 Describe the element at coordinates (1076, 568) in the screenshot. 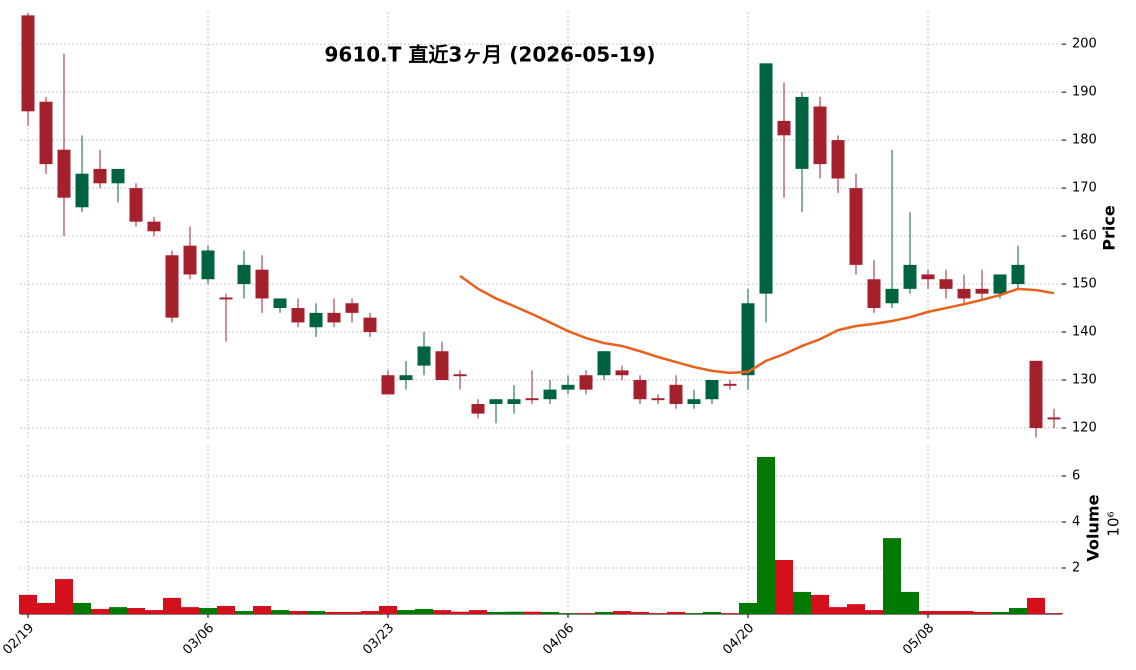

I see `volume-tick-label: 2` at that location.